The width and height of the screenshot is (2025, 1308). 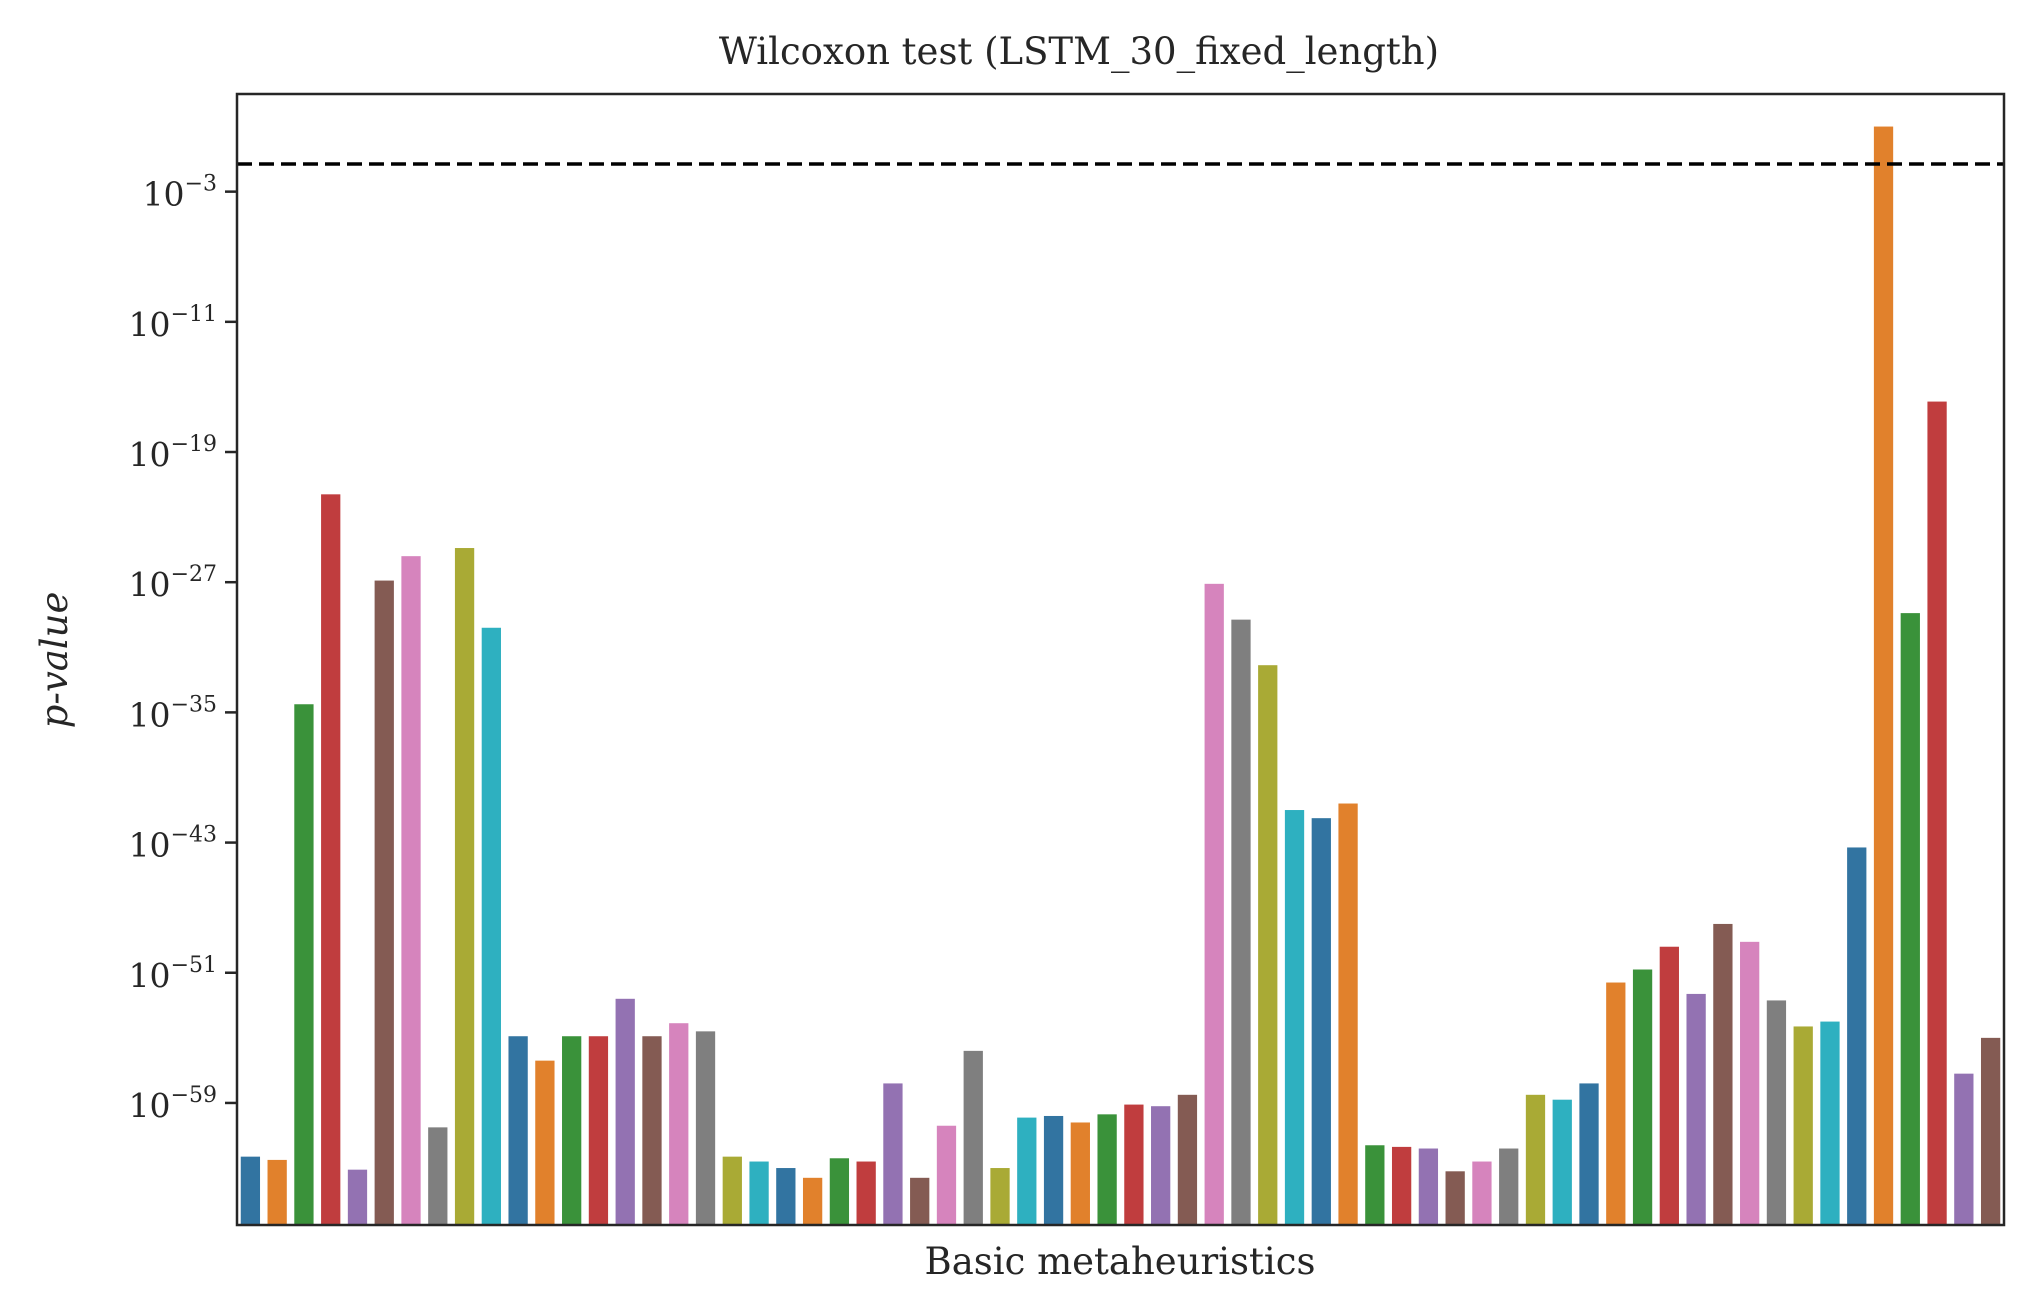 I want to click on chart-title: Wilcoxon test (LSTM_30_fixed_length), so click(x=1079, y=52).